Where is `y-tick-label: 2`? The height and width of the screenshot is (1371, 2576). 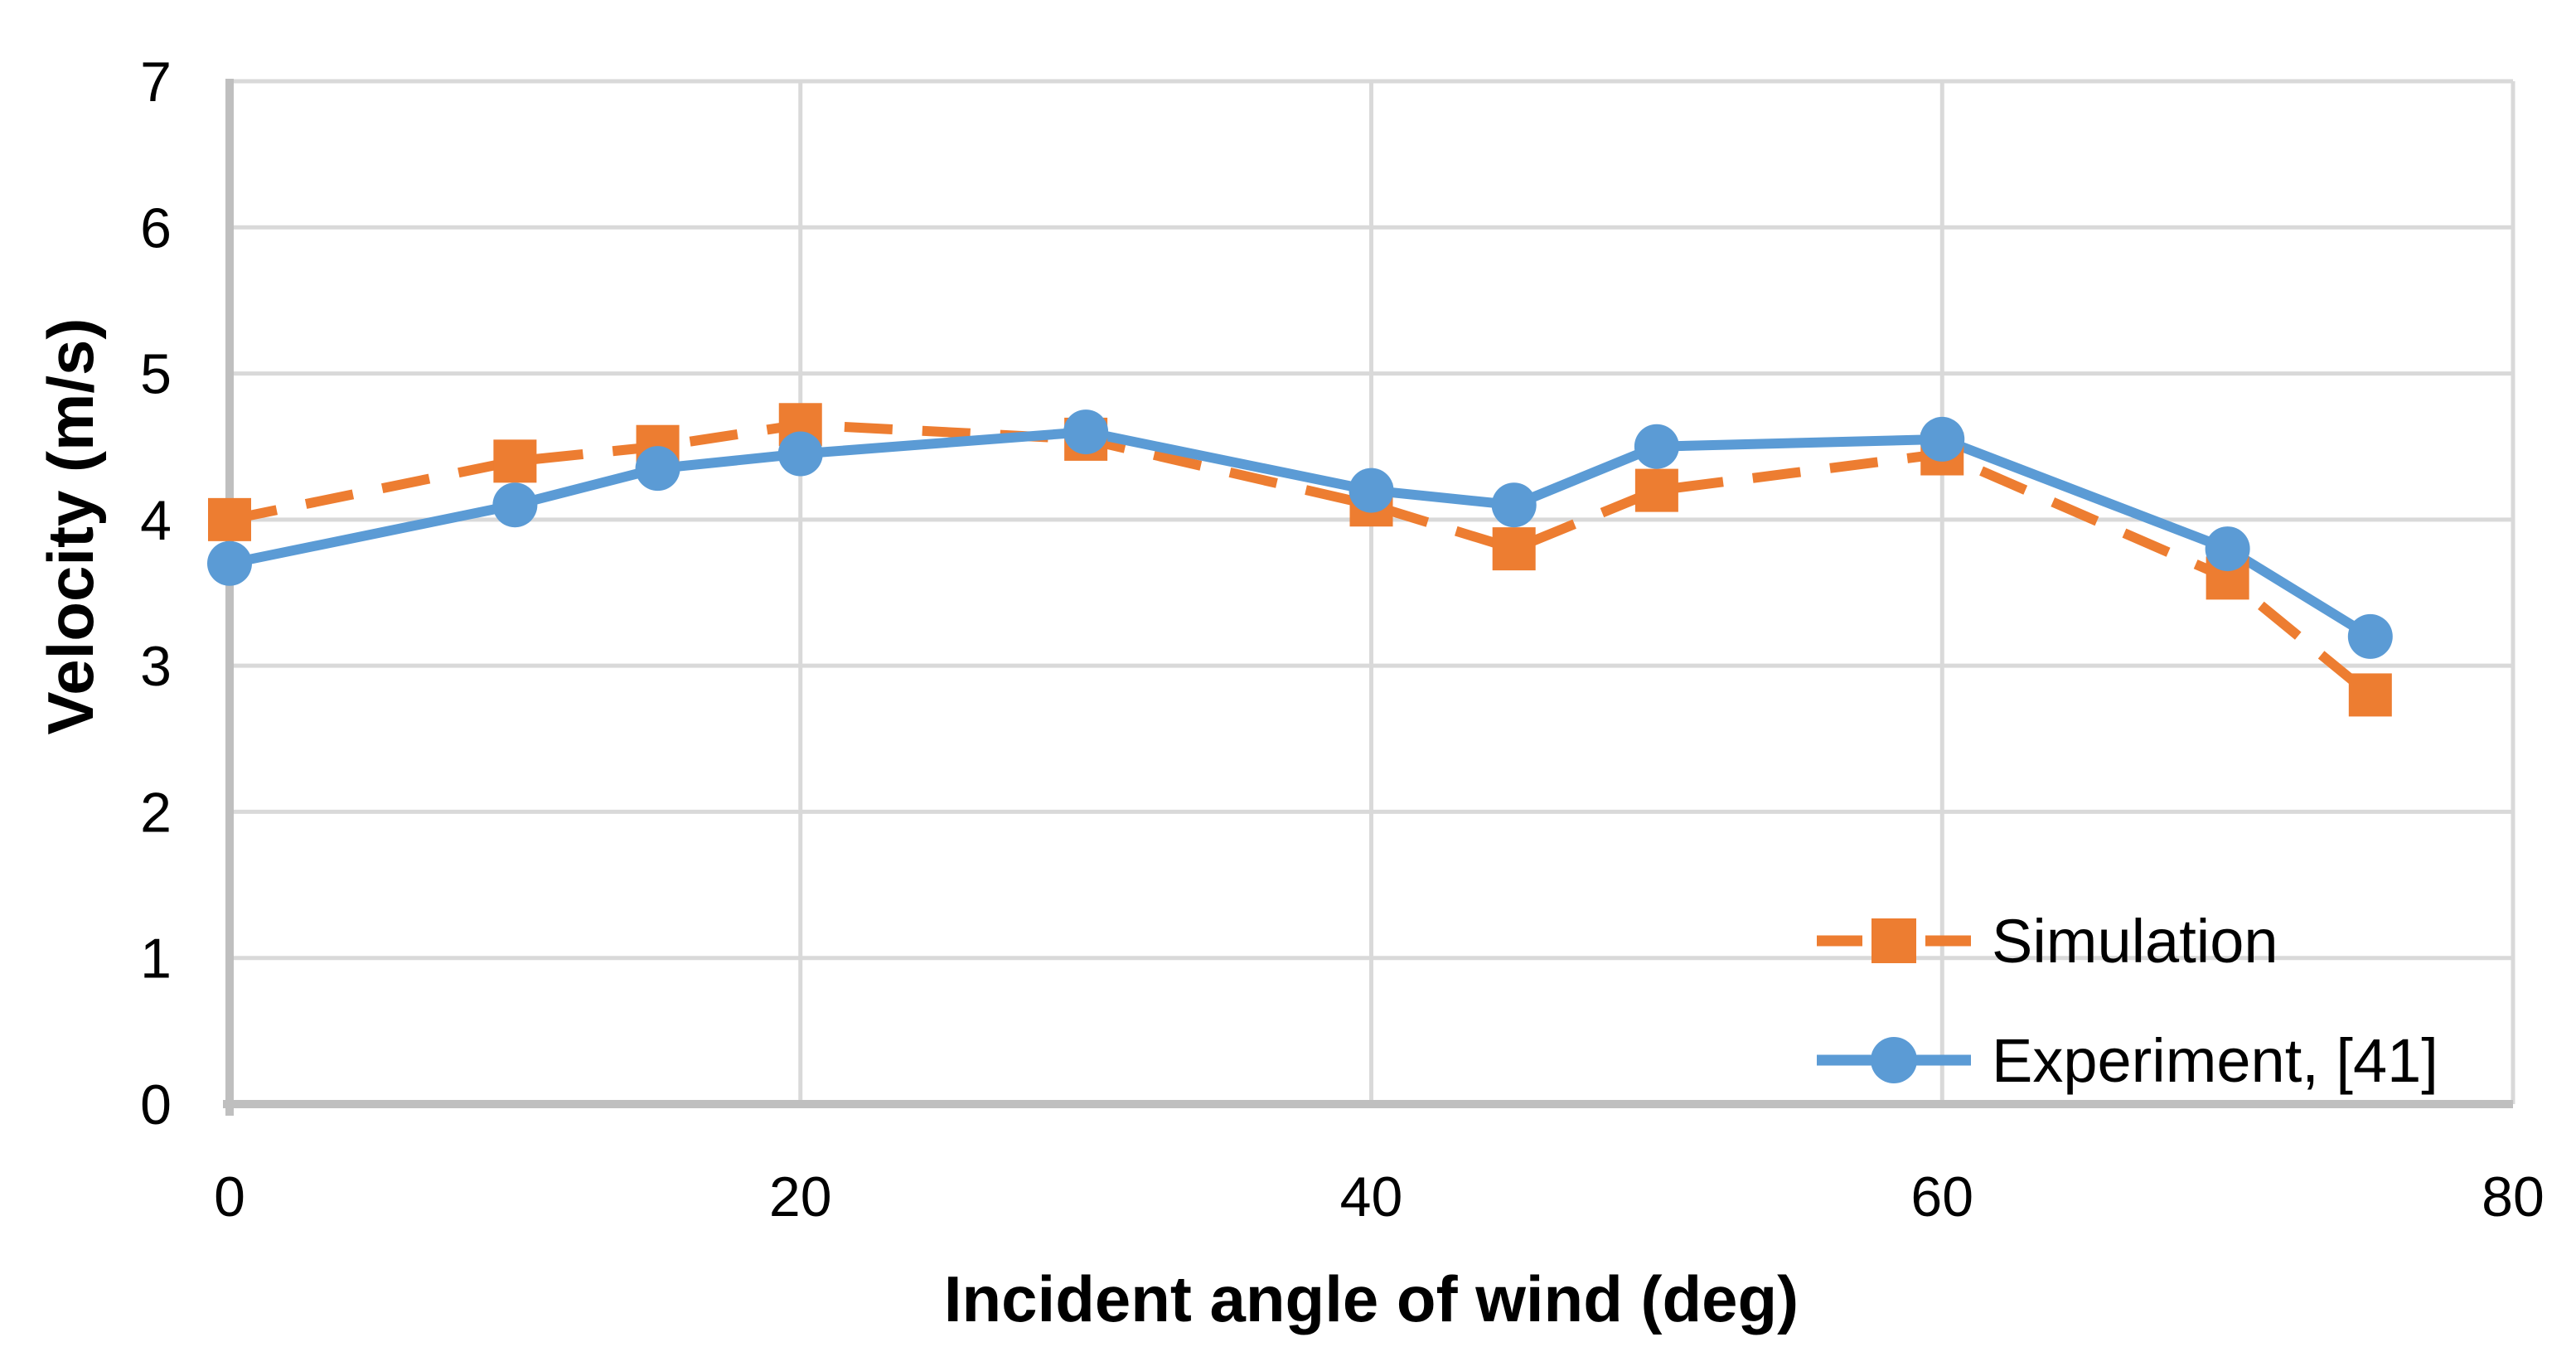 y-tick-label: 2 is located at coordinates (156, 812).